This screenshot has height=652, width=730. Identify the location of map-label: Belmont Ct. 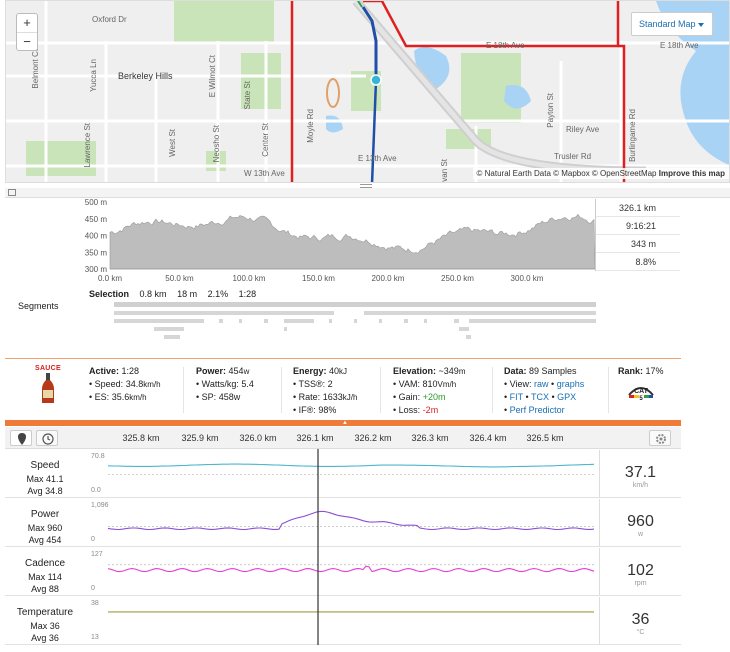
(35, 69).